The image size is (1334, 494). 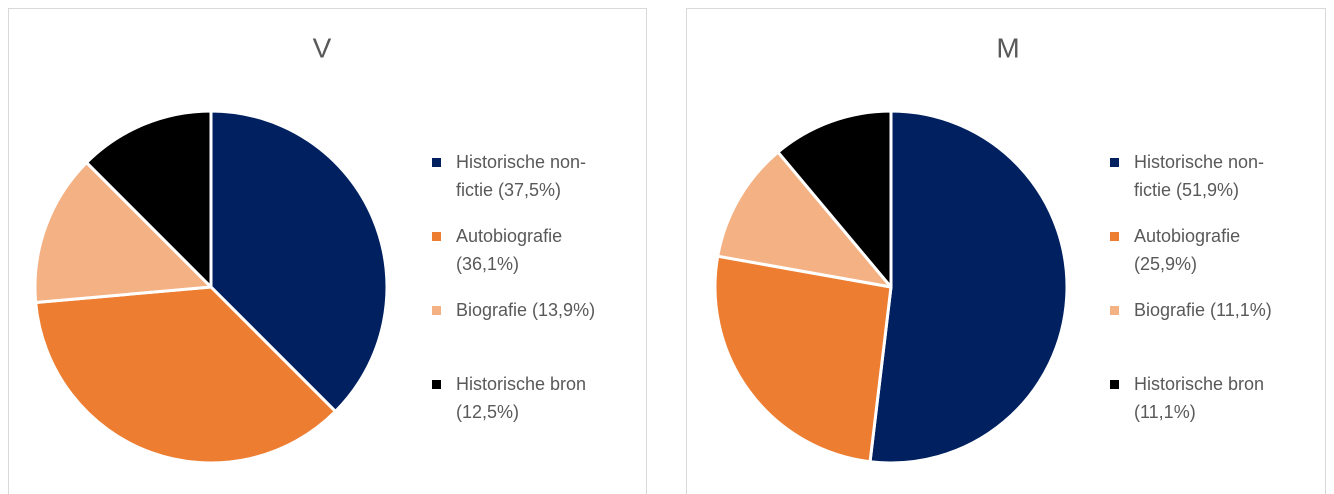 What do you see at coordinates (322, 47) in the screenshot?
I see `chart-title: V` at bounding box center [322, 47].